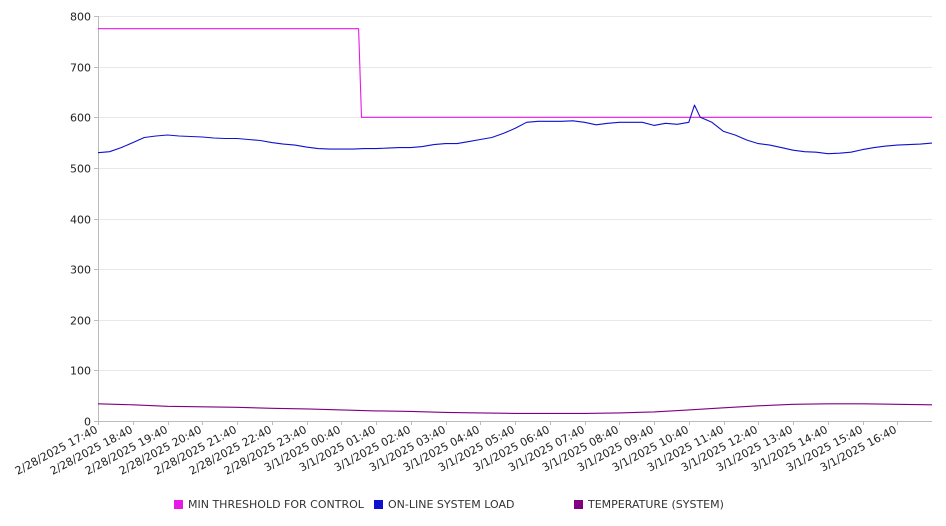  I want to click on legend-item-min-threshold: MIN THRESHOLD FOR CONTROL, so click(269, 505).